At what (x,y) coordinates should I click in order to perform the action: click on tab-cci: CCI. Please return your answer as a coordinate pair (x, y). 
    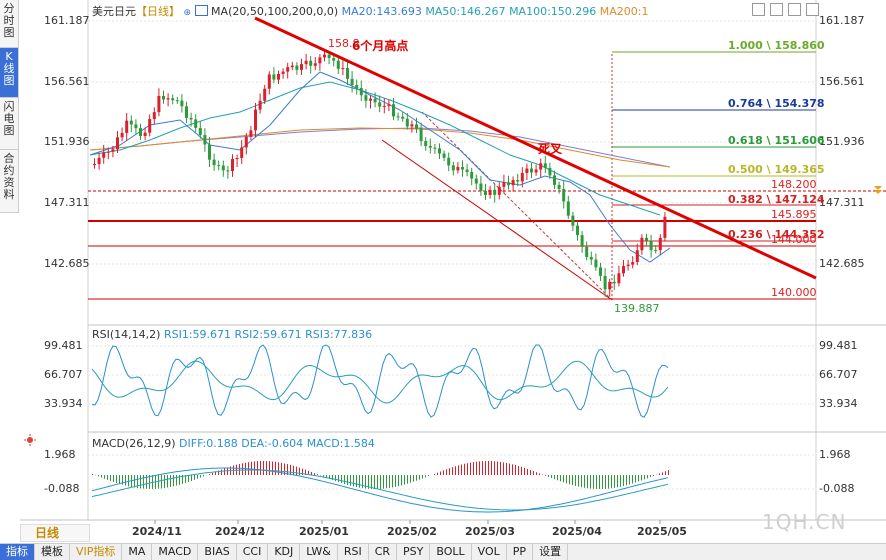
    Looking at the image, I should click on (253, 552).